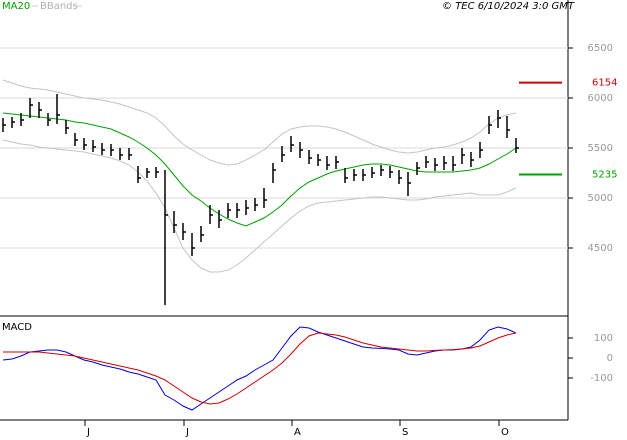 Image resolution: width=627 pixels, height=440 pixels. I want to click on panel-title: MACD, so click(17, 327).